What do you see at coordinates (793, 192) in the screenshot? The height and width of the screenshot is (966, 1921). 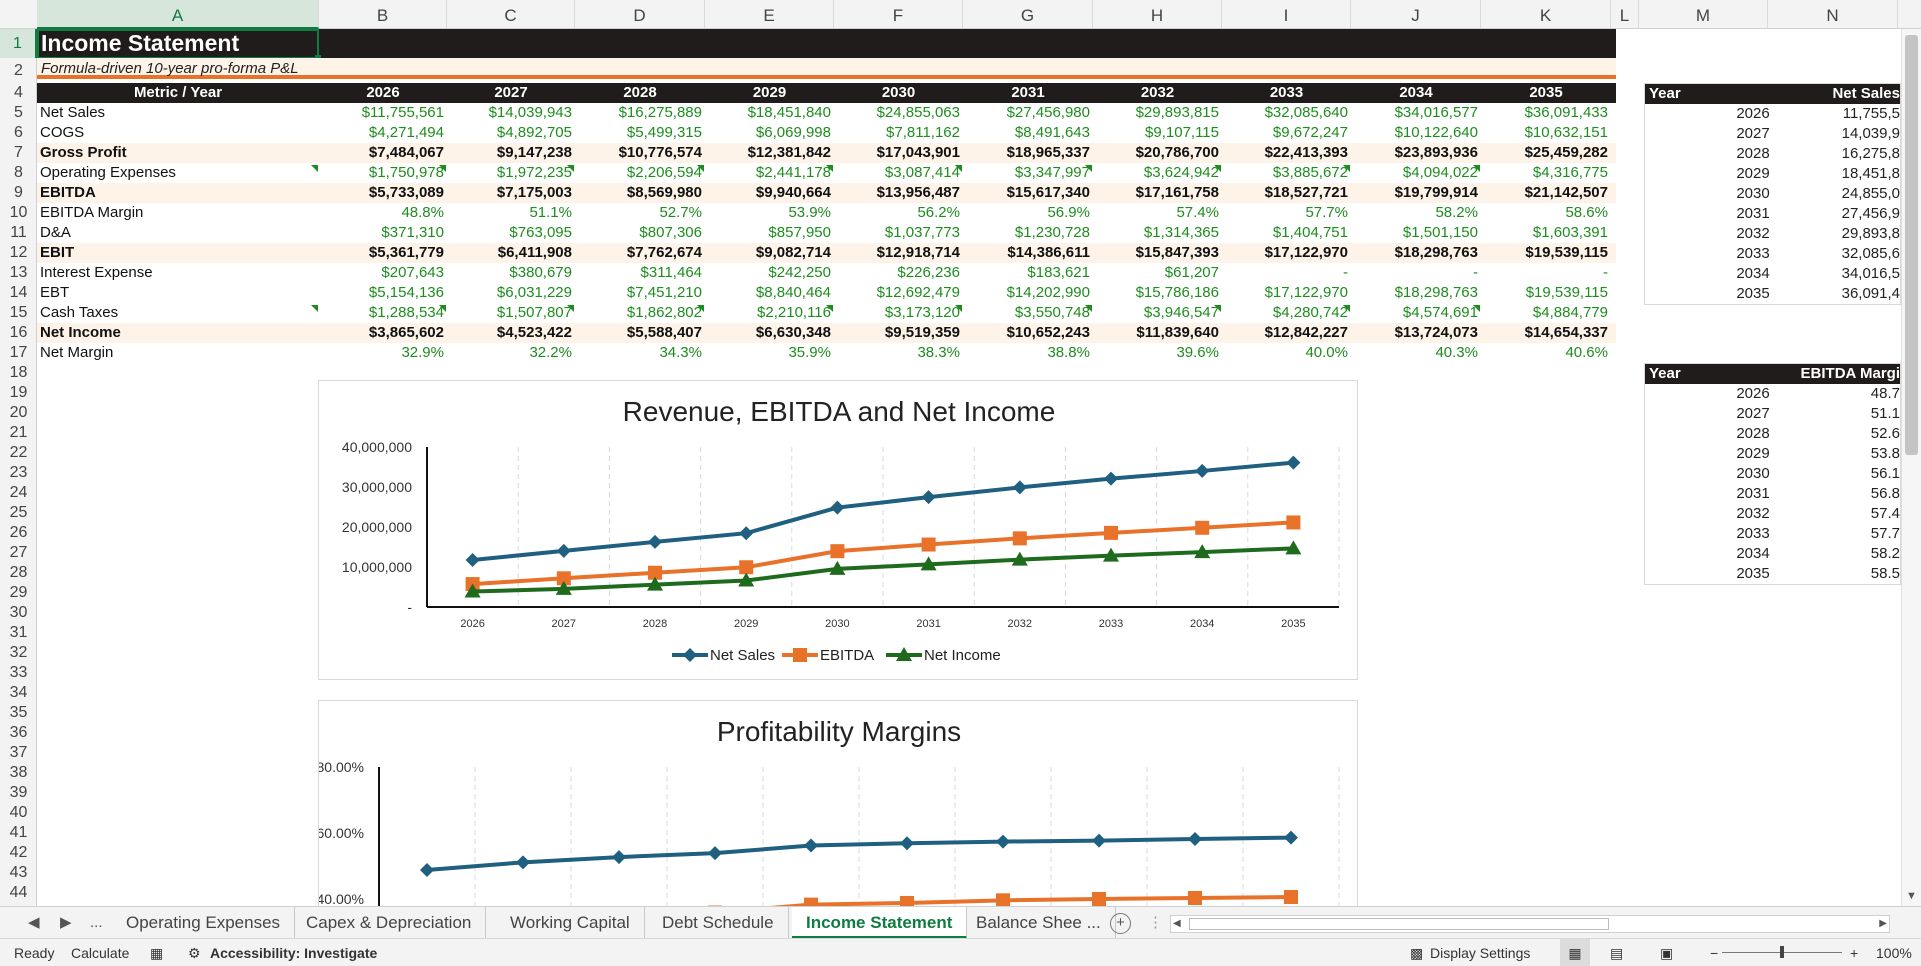 I see `value-cell: $9,940,664` at bounding box center [793, 192].